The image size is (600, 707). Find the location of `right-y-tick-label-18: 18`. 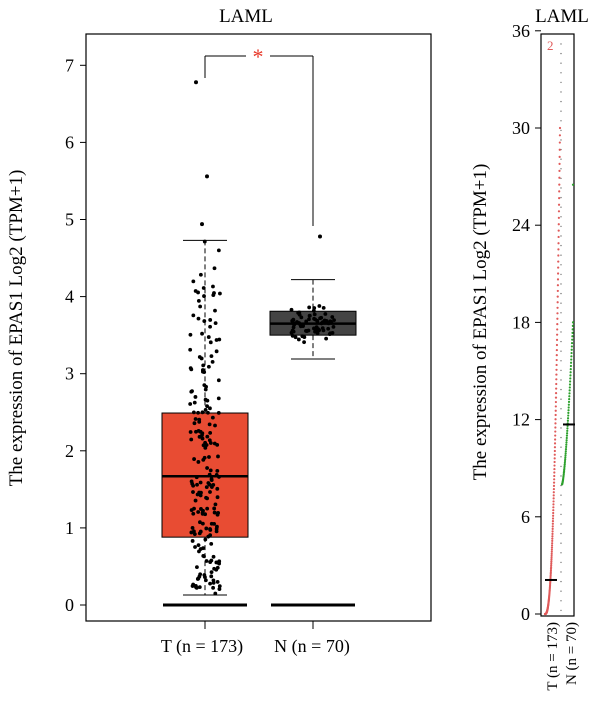

right-y-tick-label-18: 18 is located at coordinates (521, 322).